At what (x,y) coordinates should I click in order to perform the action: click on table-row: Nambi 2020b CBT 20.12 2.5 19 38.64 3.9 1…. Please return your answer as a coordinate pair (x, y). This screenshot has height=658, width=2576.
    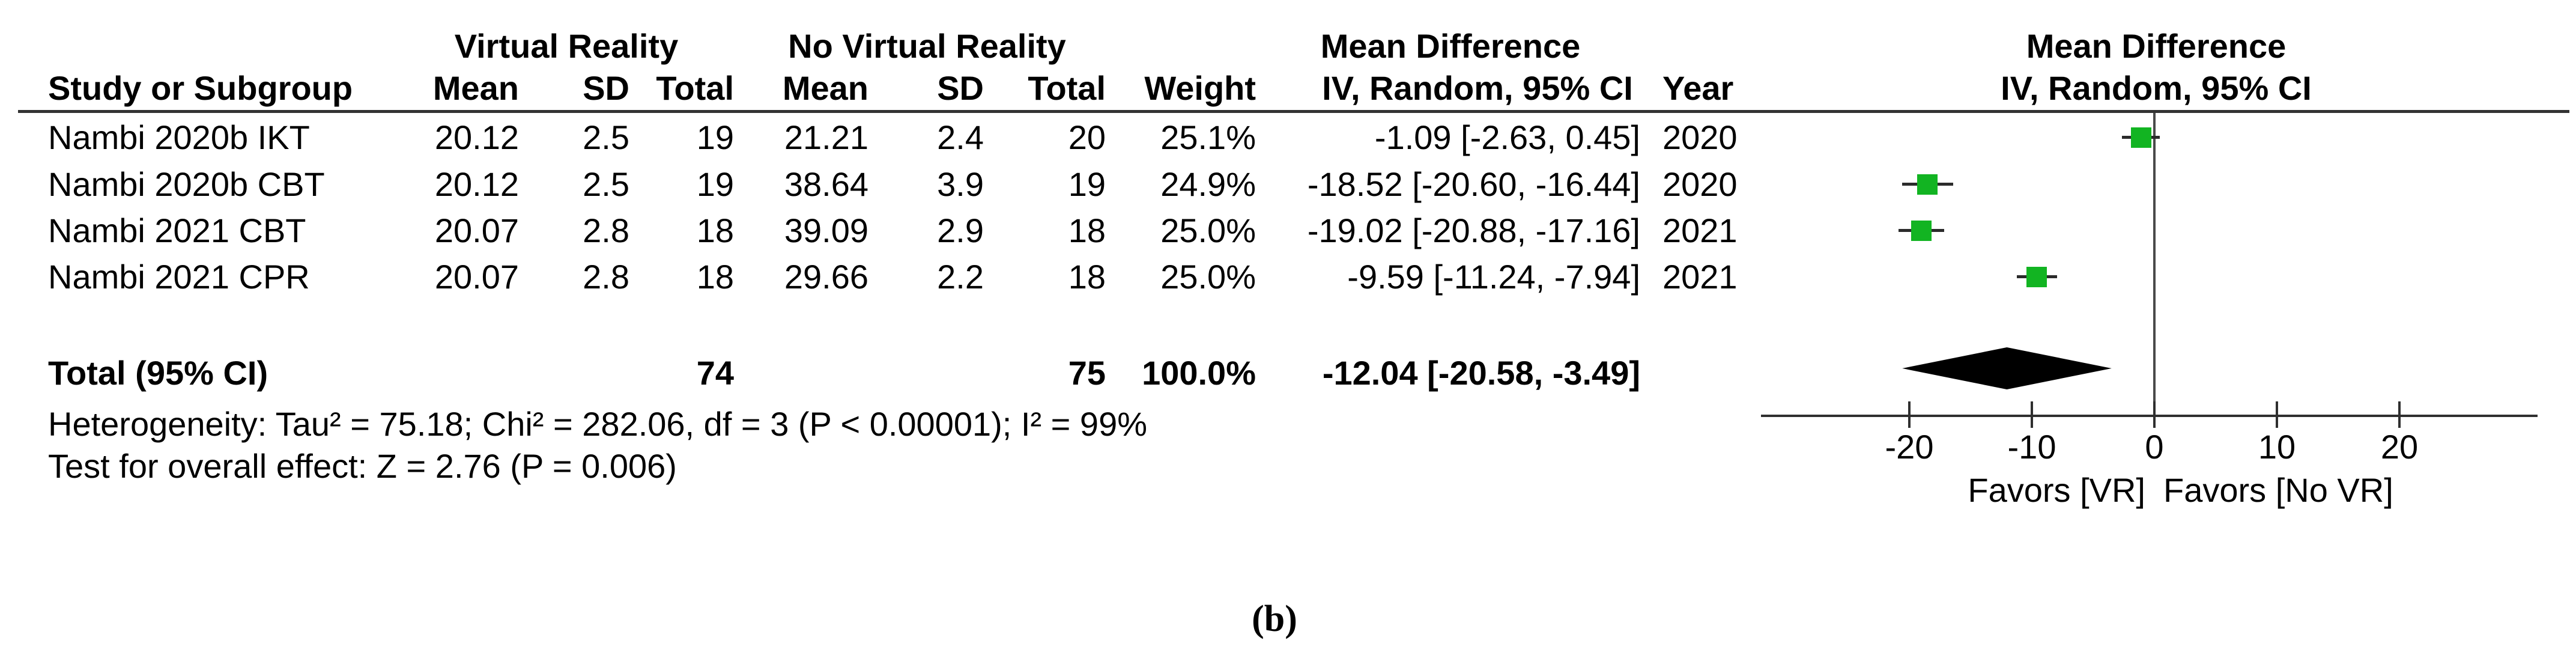
    Looking at the image, I should click on (1288, 184).